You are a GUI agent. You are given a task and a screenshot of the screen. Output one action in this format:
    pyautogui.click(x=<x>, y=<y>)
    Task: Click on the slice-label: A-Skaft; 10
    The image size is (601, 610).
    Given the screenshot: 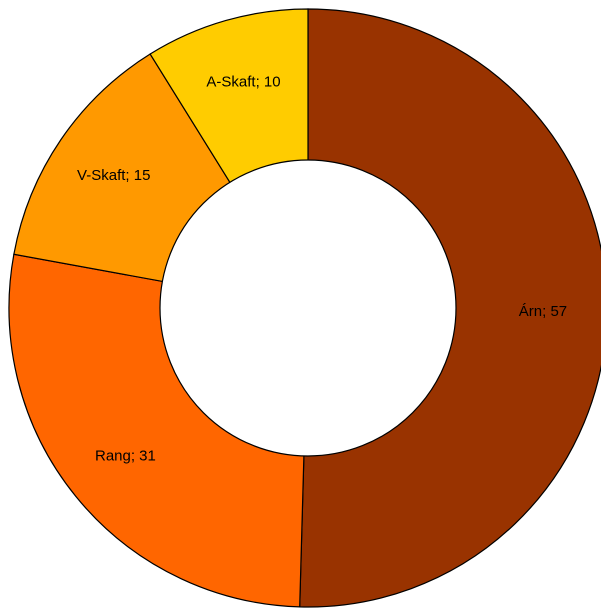 What is the action you would take?
    pyautogui.click(x=243, y=82)
    